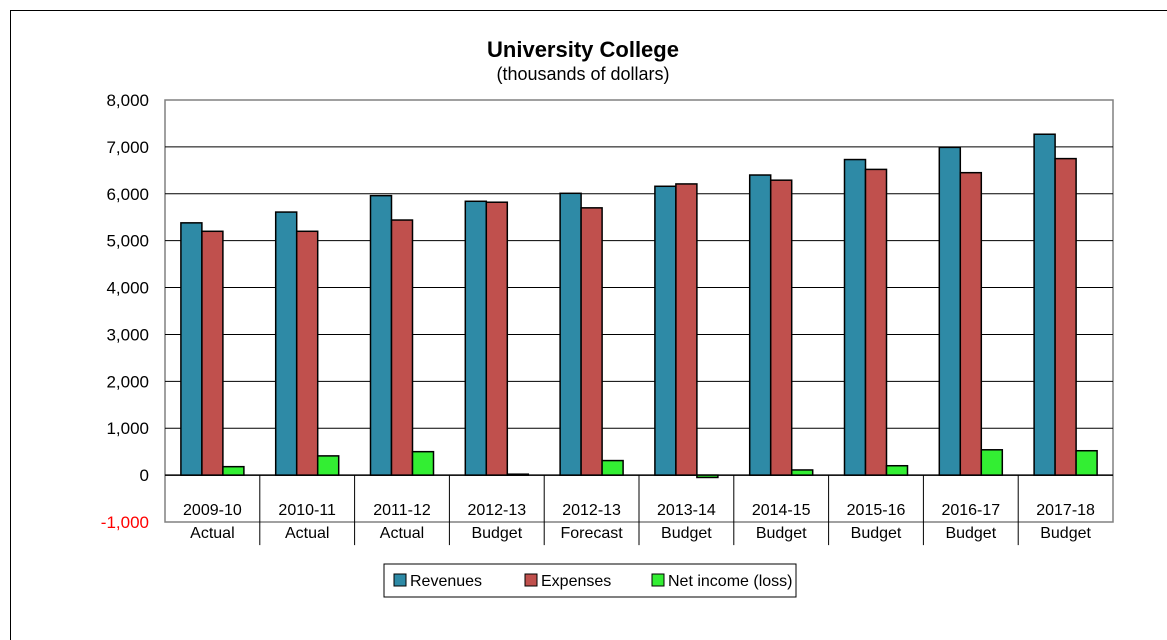 The width and height of the screenshot is (1167, 640). I want to click on y-tick-label: 3,000, so click(127, 334).